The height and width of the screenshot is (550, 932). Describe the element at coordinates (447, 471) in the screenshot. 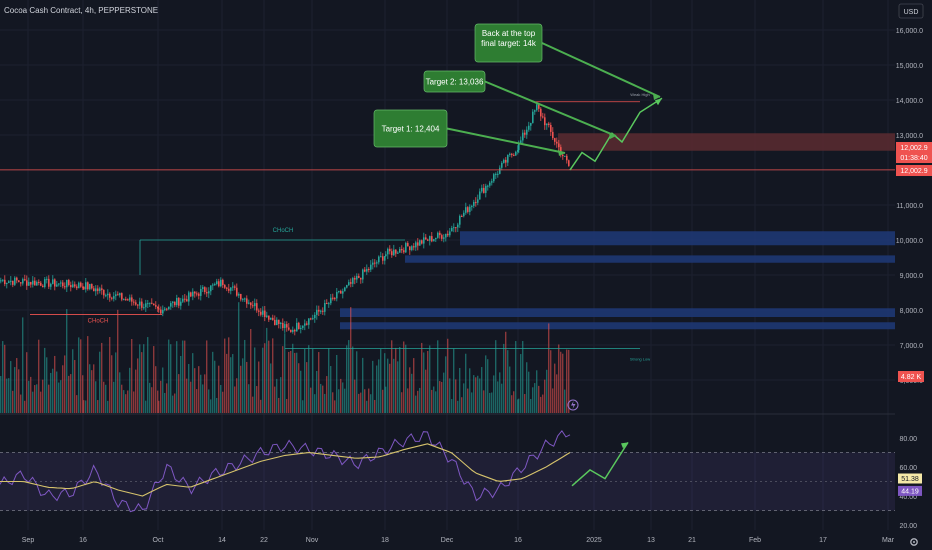

I see `rsi-pane` at that location.